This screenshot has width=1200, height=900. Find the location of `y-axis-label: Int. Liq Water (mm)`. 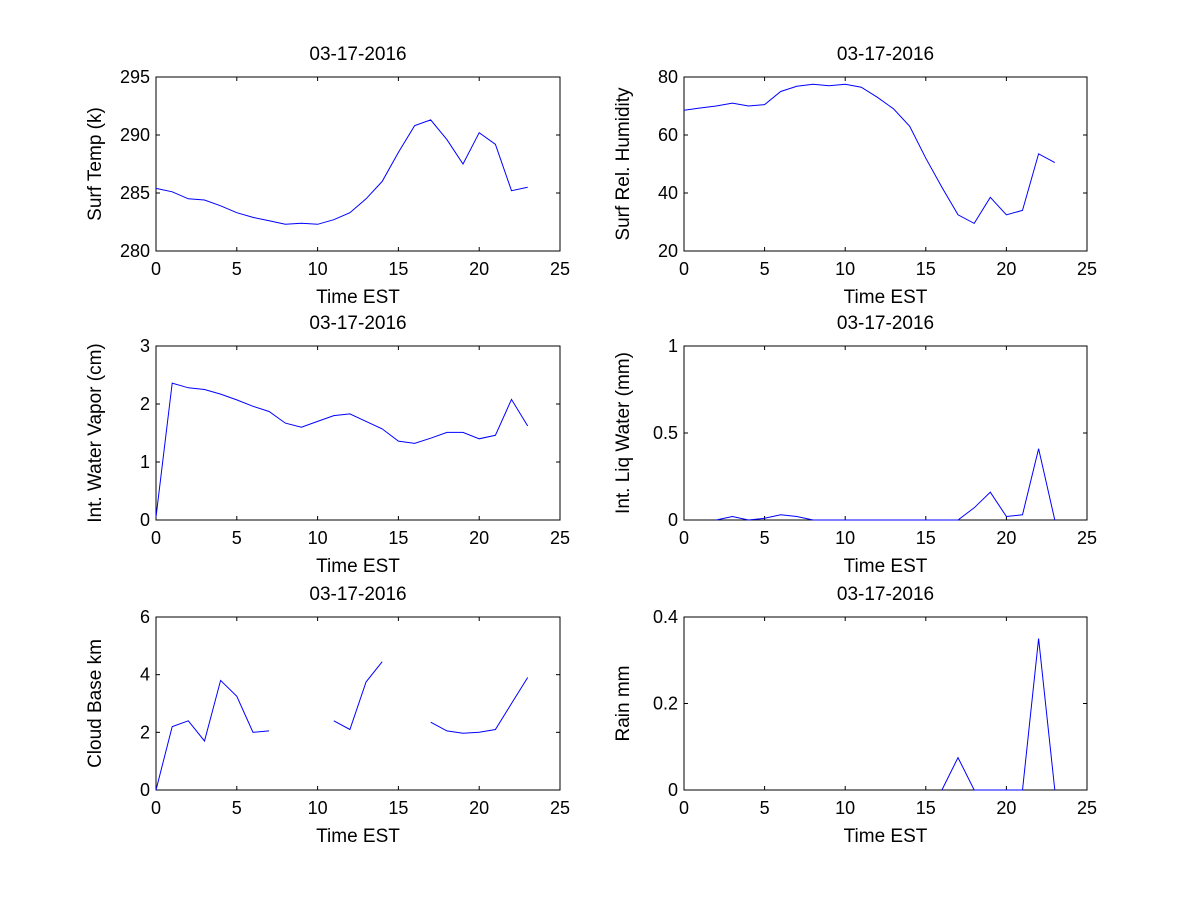

y-axis-label: Int. Liq Water (mm) is located at coordinates (623, 433).